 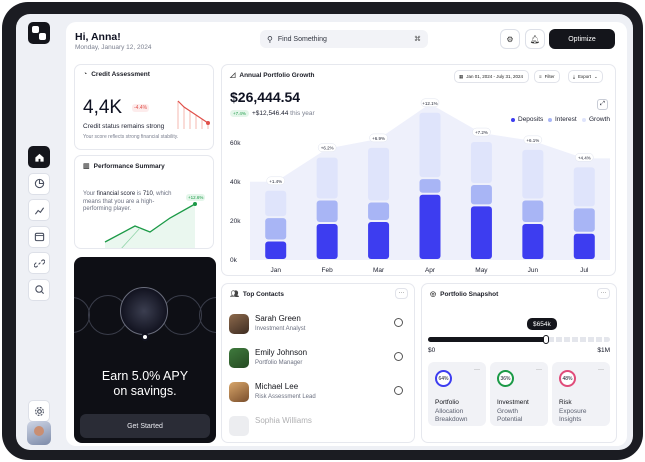 I want to click on credit-status: Credit status remains strong, so click(x=124, y=126).